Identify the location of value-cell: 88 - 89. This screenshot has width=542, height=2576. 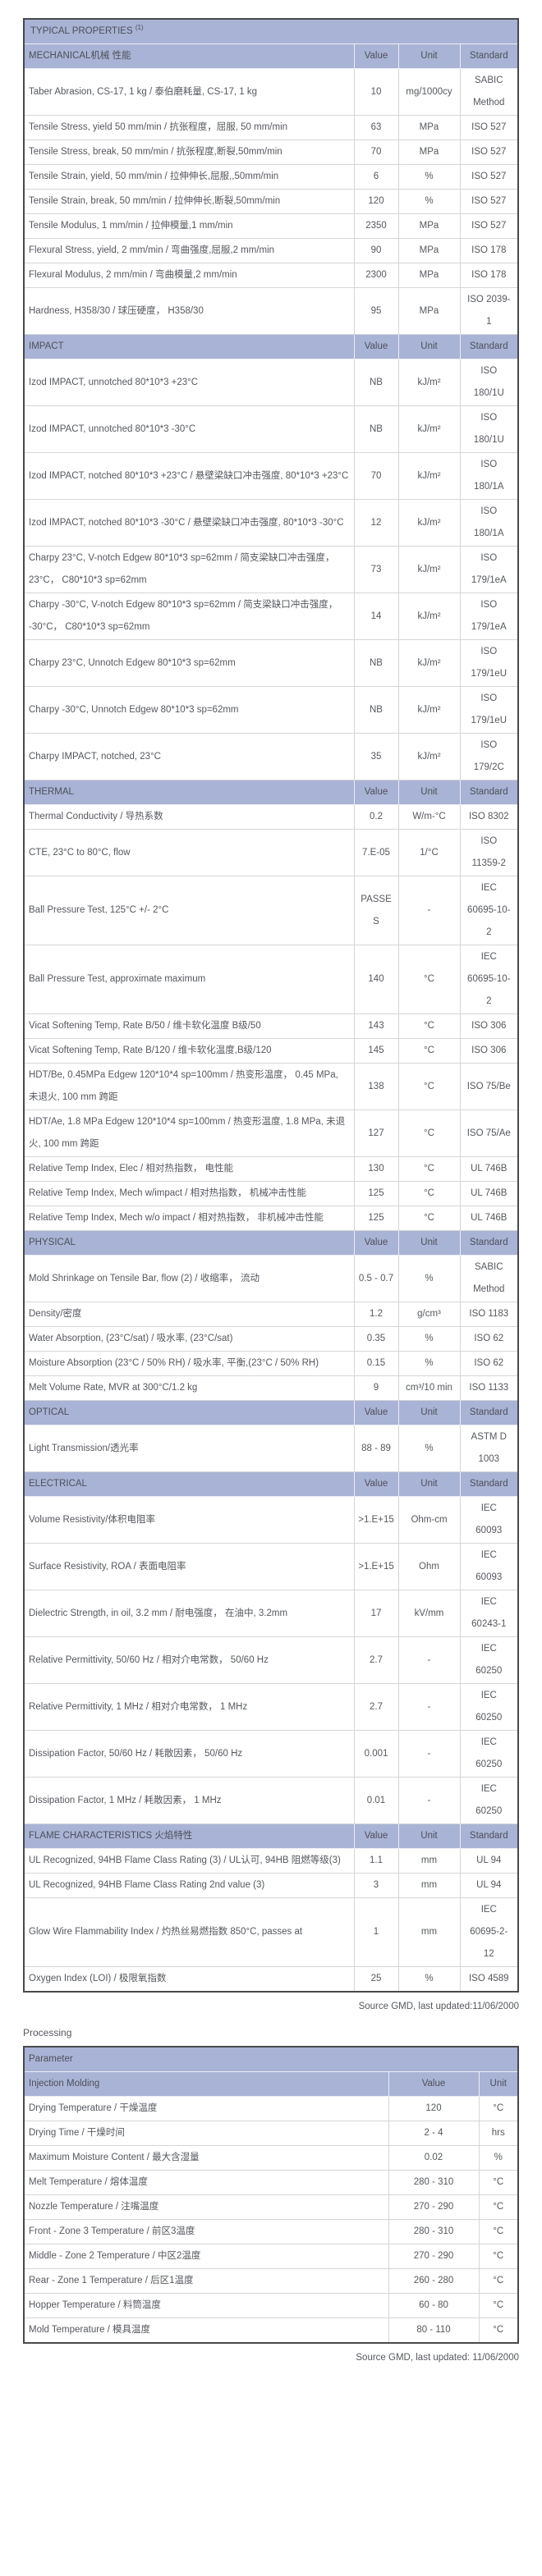
(376, 1448).